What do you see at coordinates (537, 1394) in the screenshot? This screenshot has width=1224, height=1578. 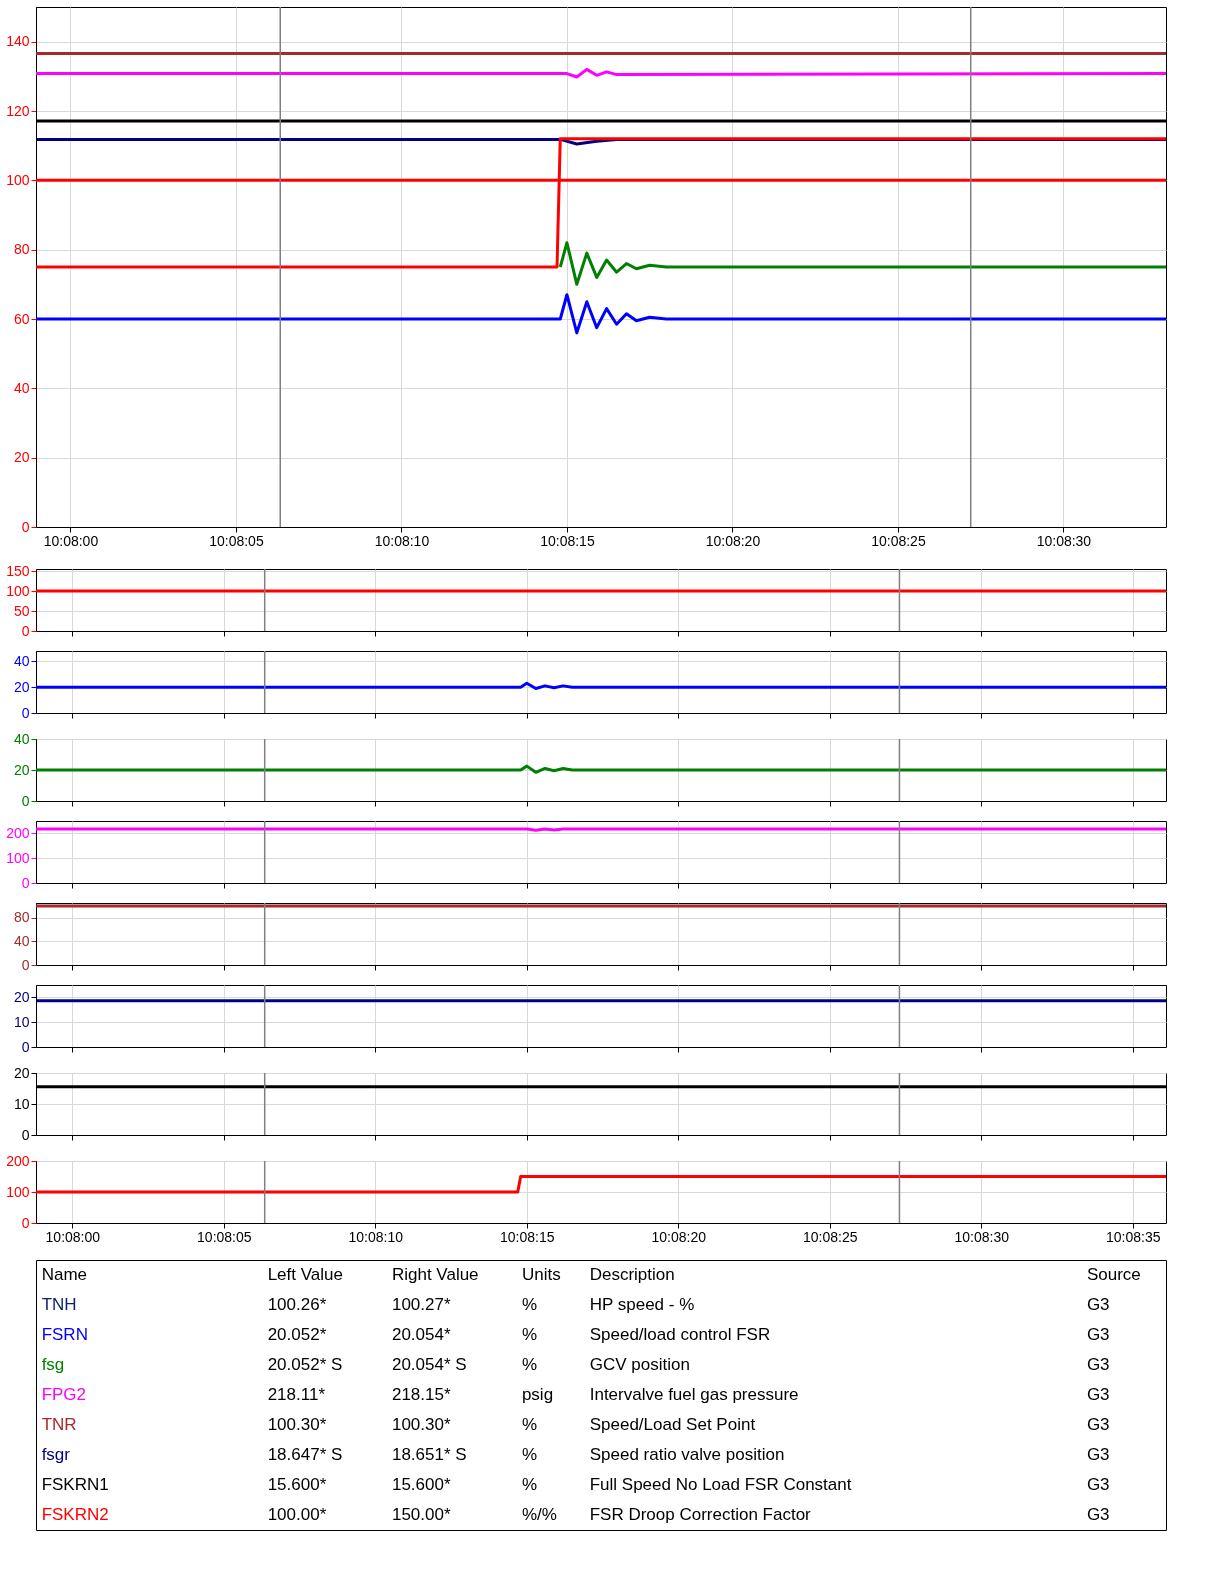 I see `text: psig` at bounding box center [537, 1394].